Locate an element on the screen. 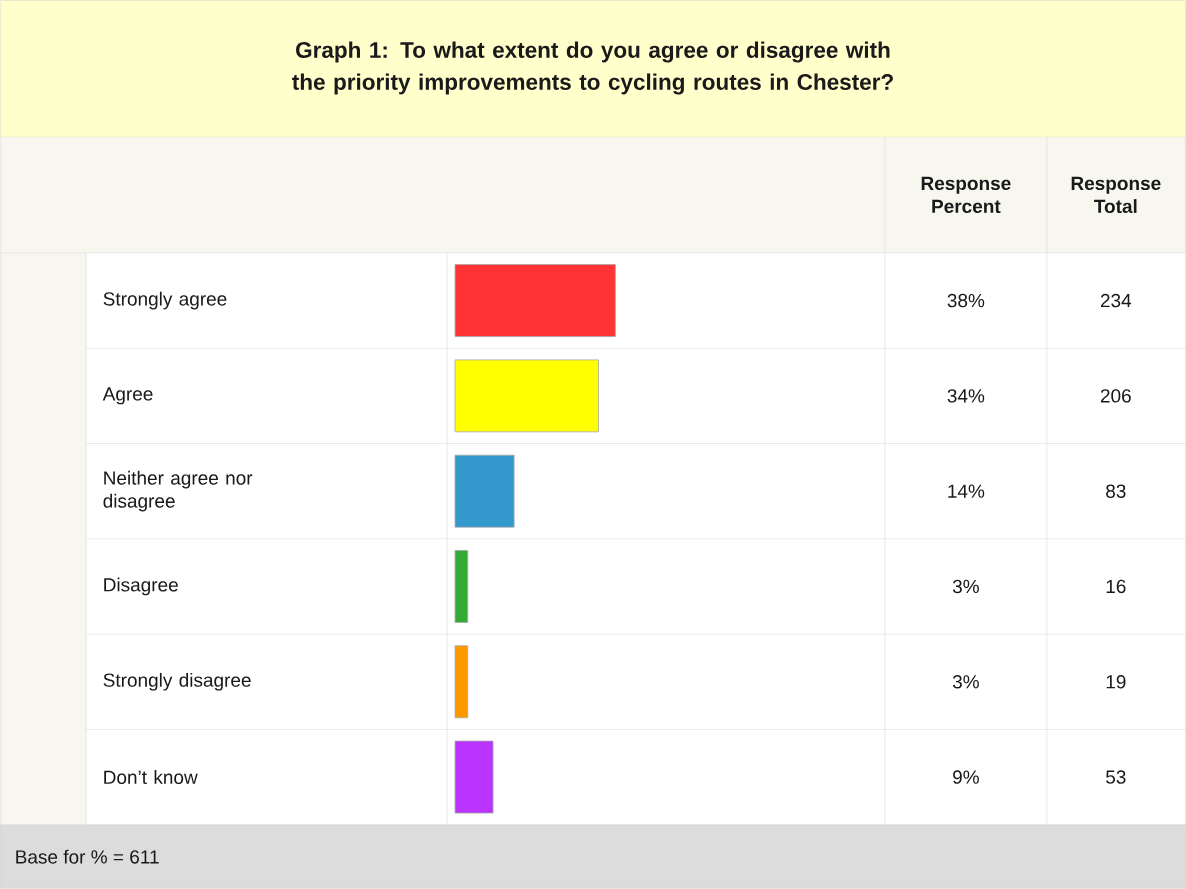 The image size is (1186, 889). data-label: 14% is located at coordinates (966, 491).